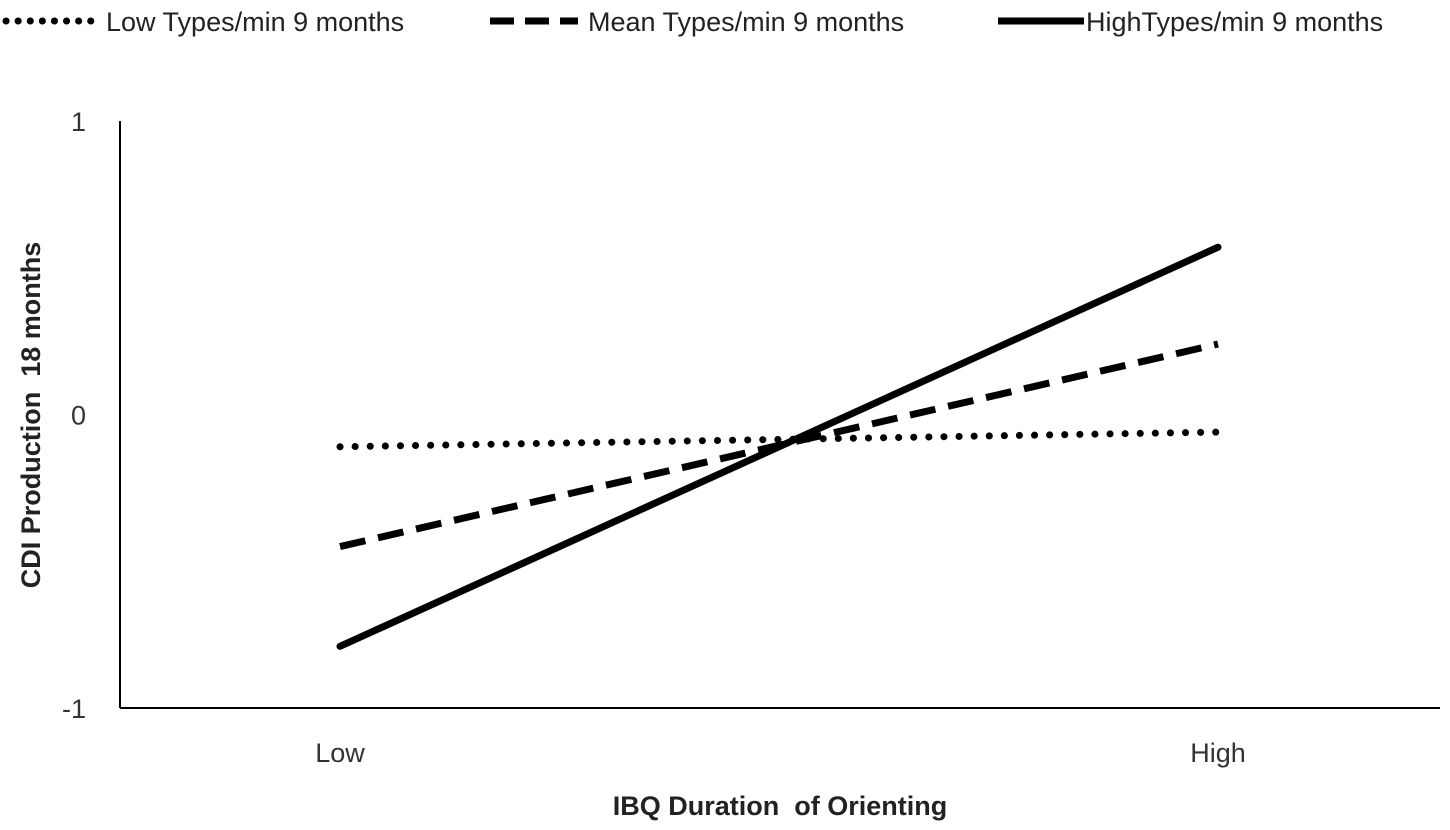 The width and height of the screenshot is (1450, 830). What do you see at coordinates (74, 709) in the screenshot?
I see `y-tick-label: -1` at bounding box center [74, 709].